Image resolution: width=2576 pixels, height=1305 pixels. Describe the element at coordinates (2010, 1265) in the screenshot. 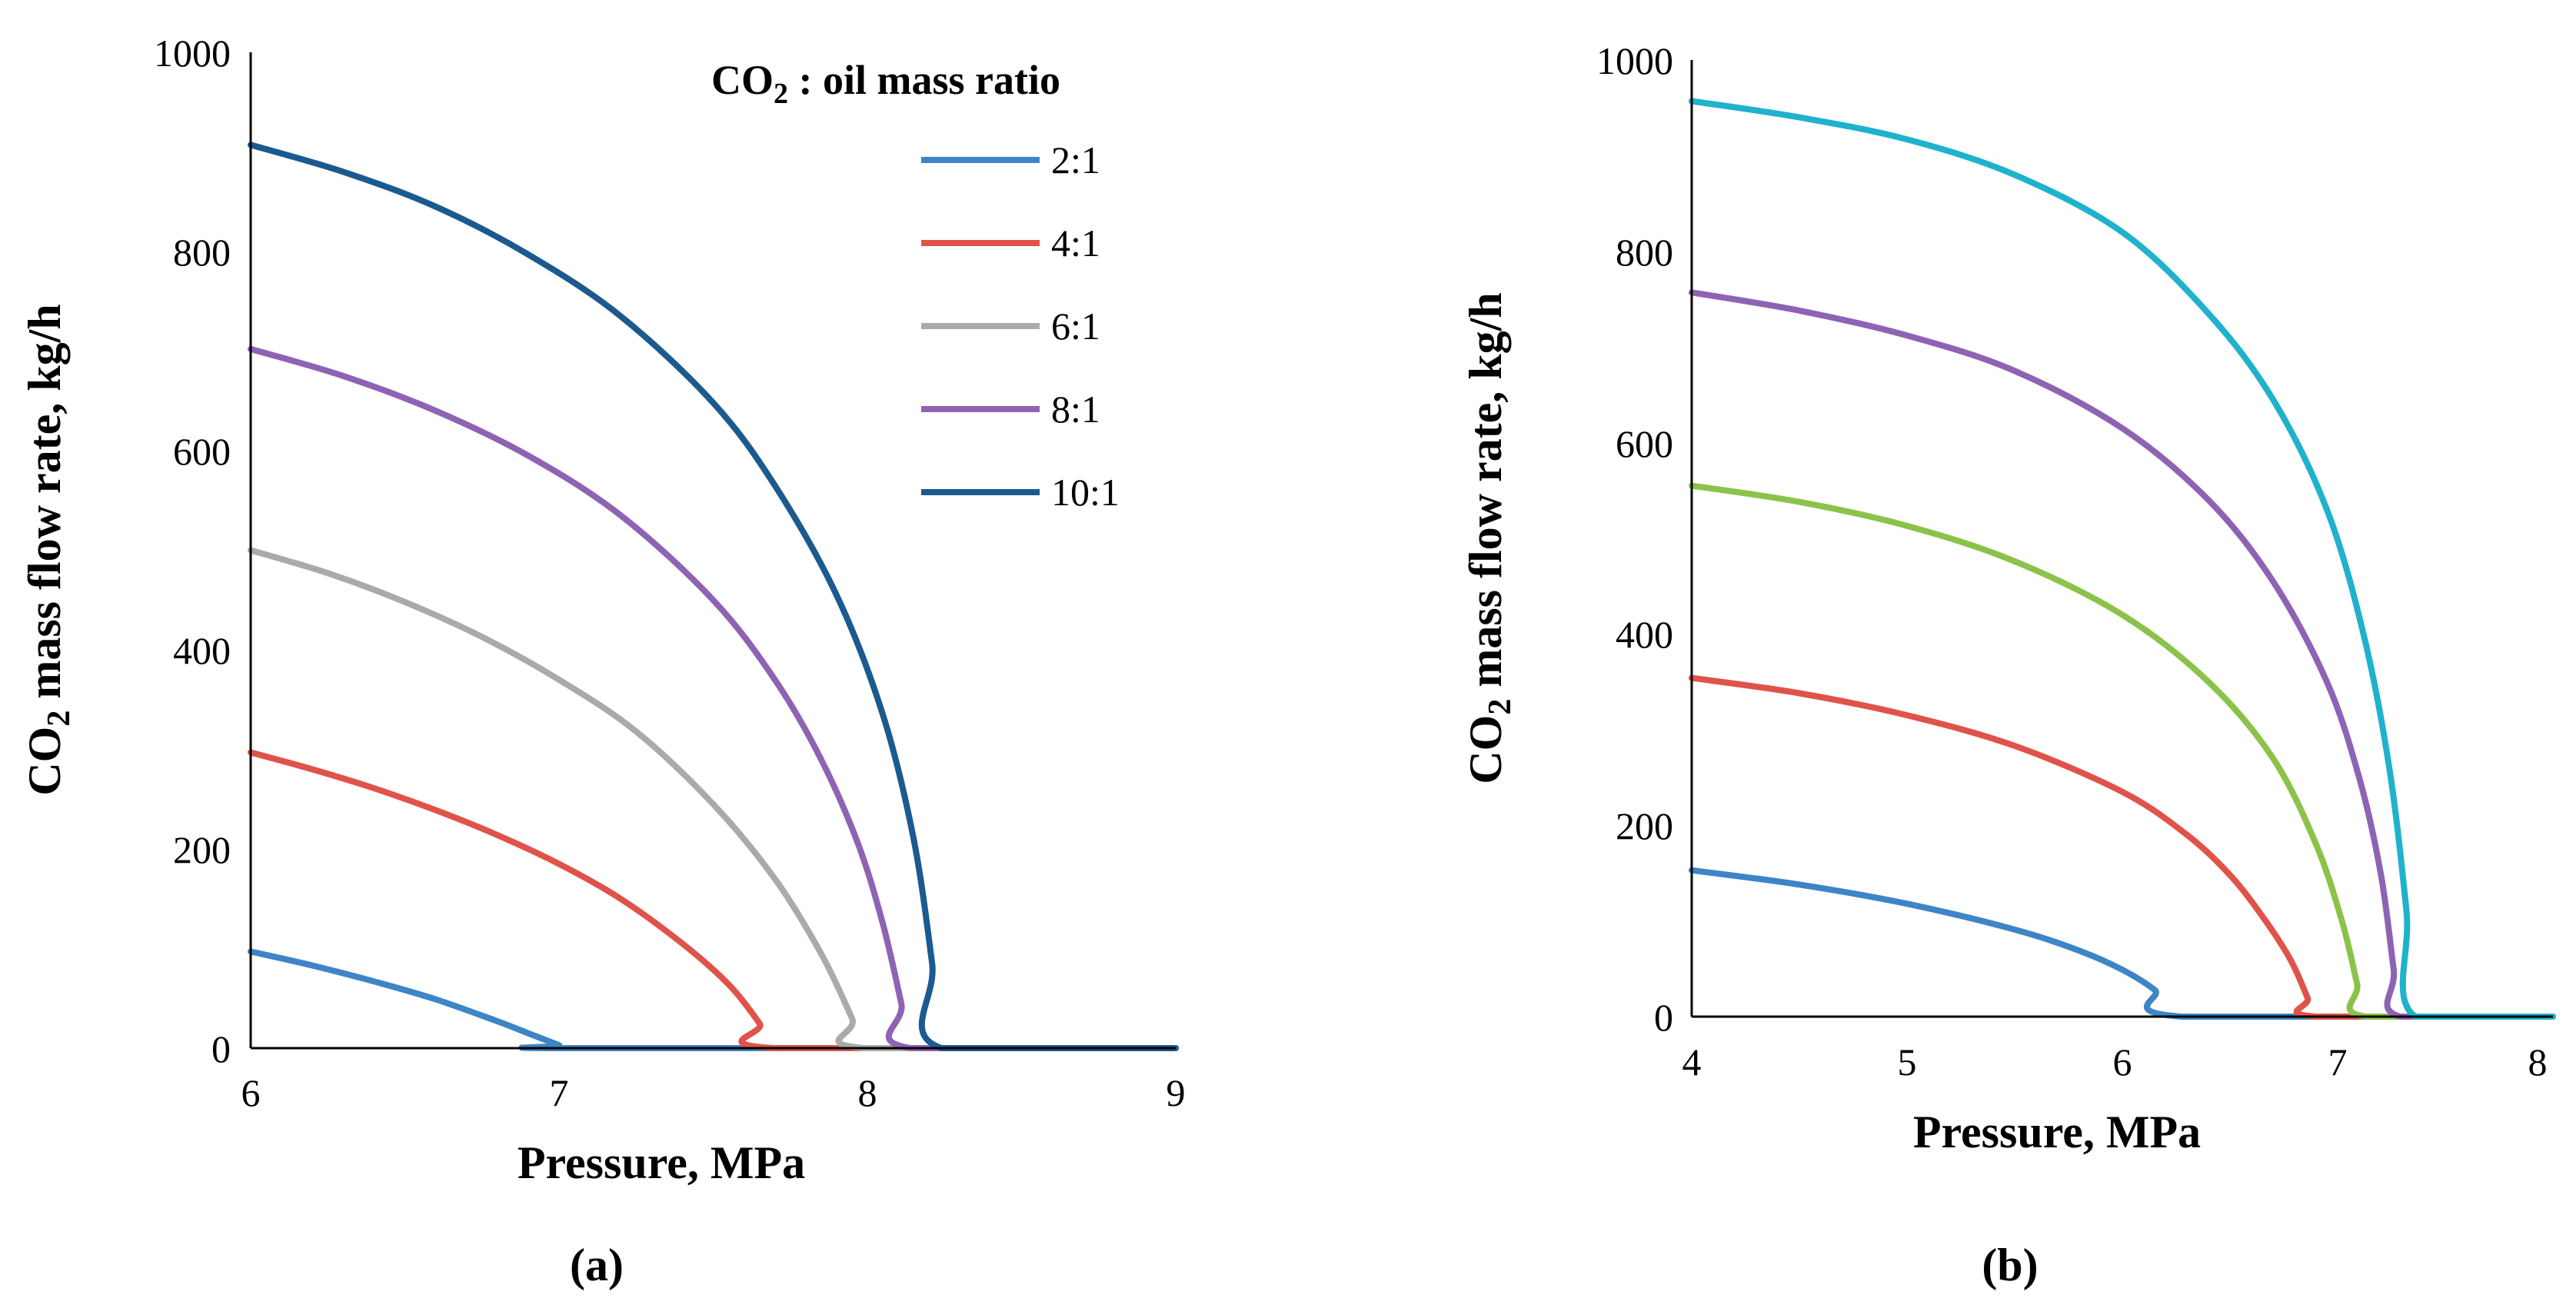

I see `panel-label-b: (b)` at that location.